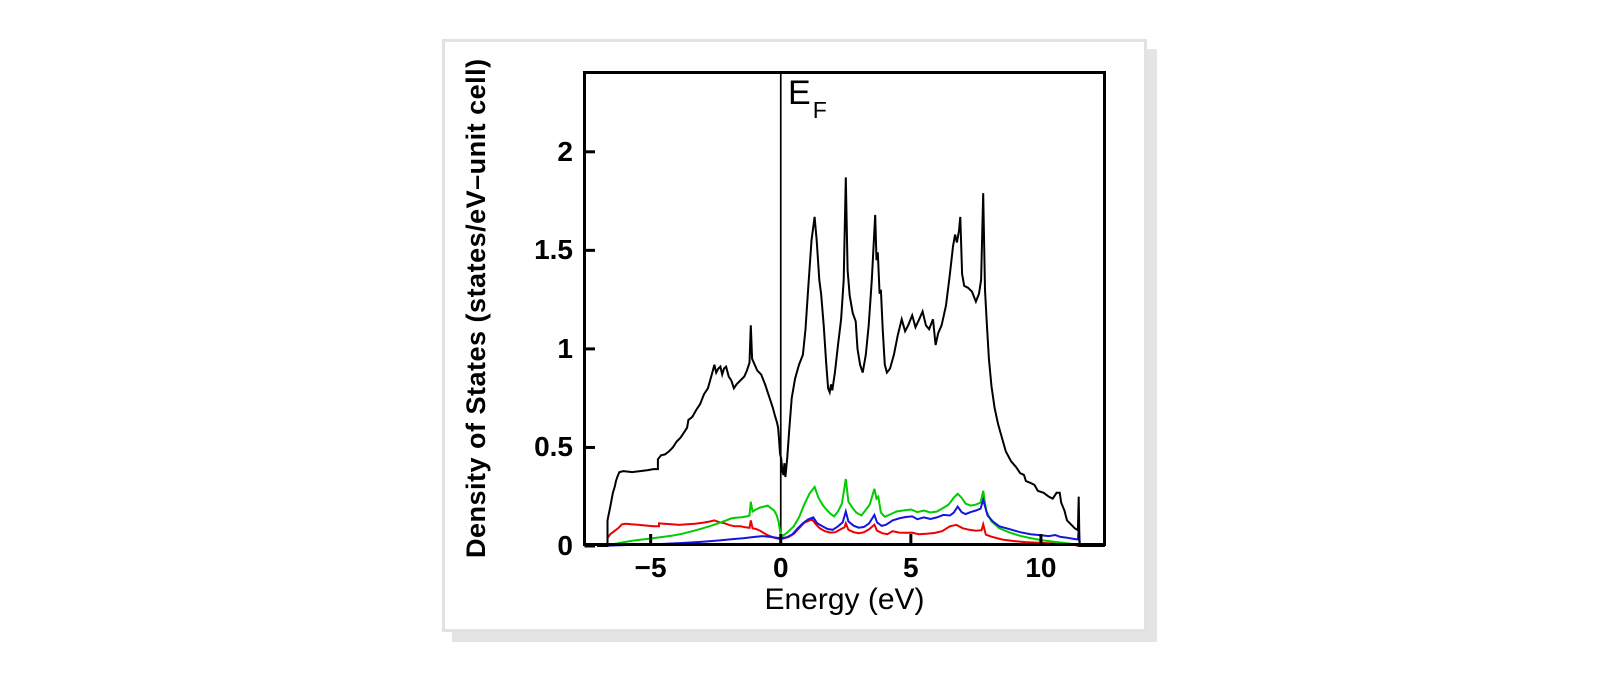  I want to click on x-tick-label: 10, so click(1041, 567).